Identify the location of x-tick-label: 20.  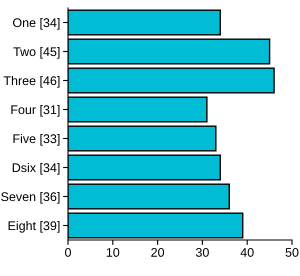
(157, 252).